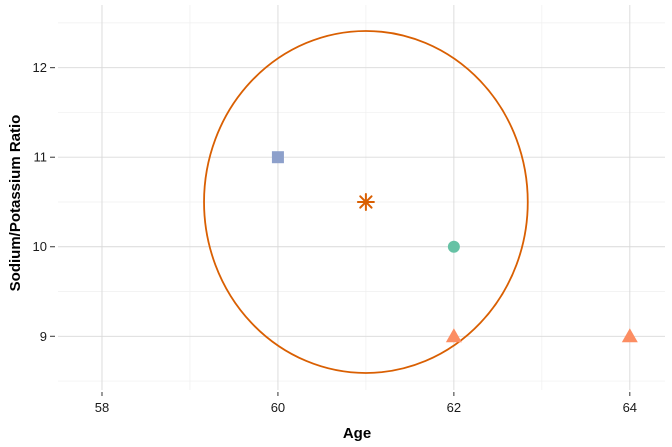 The height and width of the screenshot is (447, 672). I want to click on y-tick-label: 10, so click(40, 246).